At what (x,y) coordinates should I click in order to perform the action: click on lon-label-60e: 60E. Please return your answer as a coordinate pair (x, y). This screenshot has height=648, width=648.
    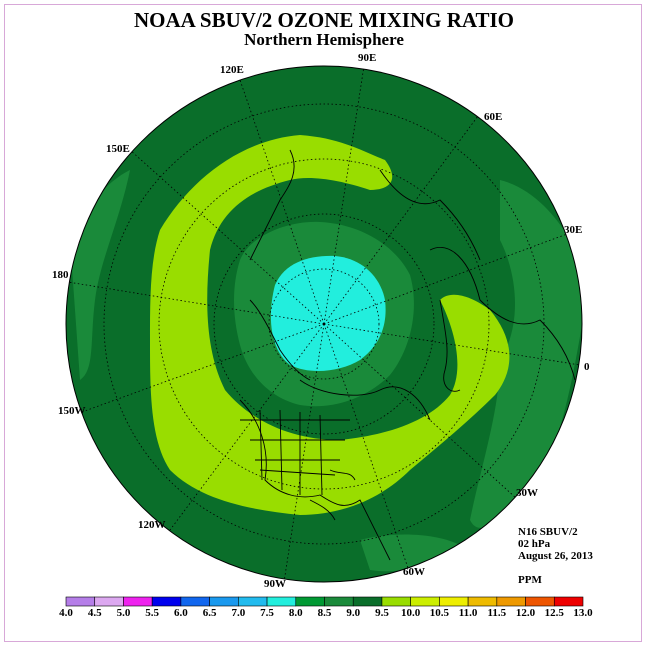
    Looking at the image, I should click on (493, 117).